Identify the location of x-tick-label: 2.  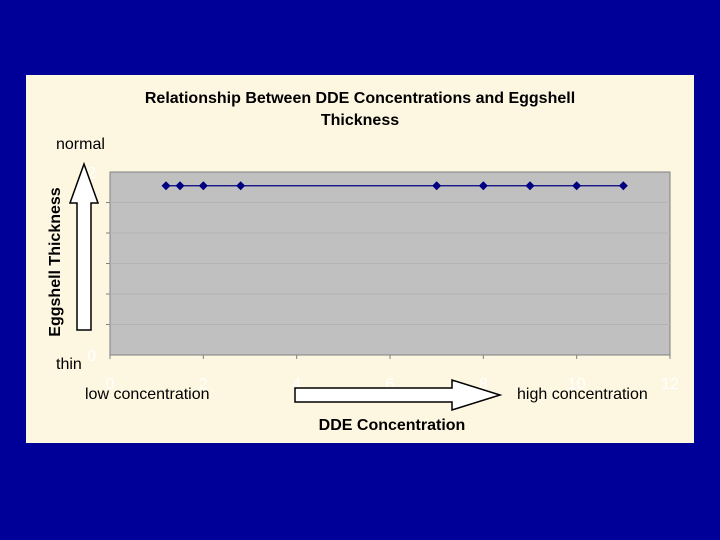
(203, 384).